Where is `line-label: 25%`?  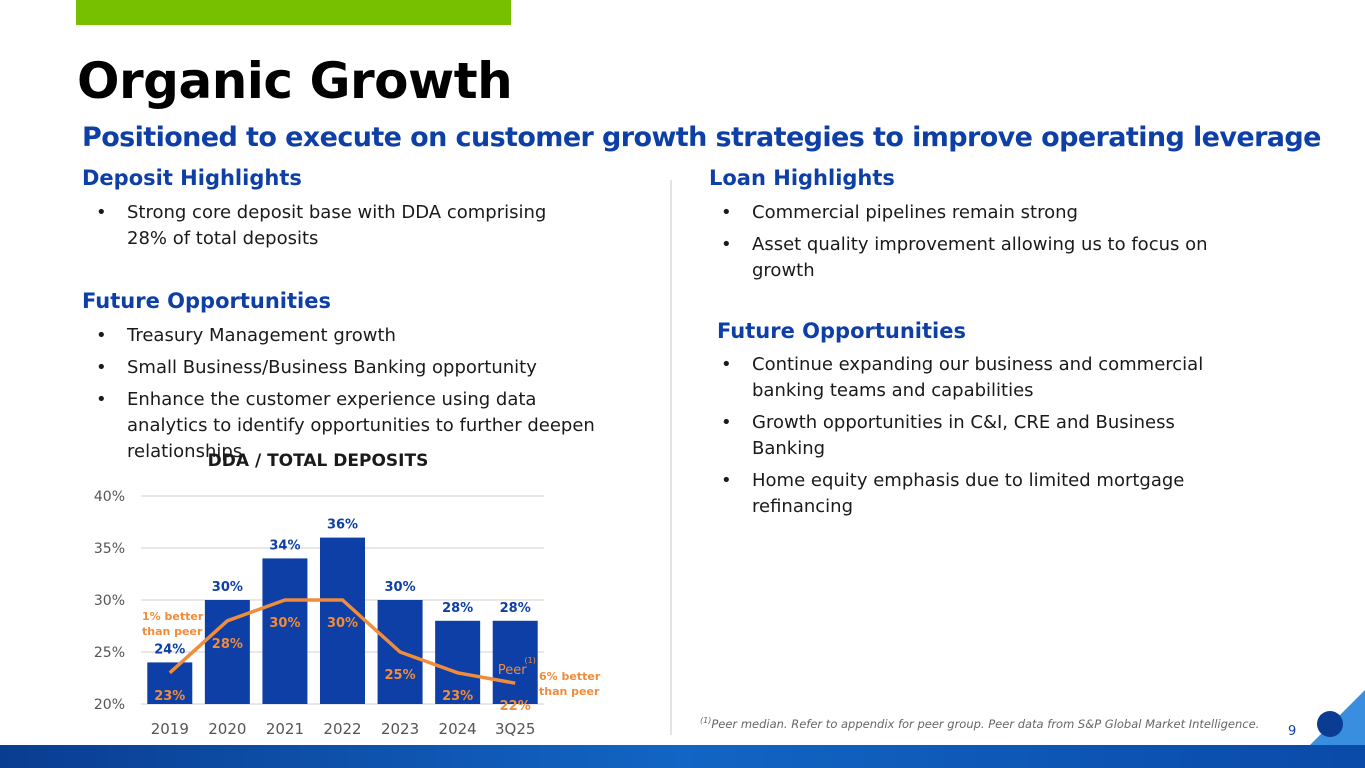 line-label: 25% is located at coordinates (400, 675).